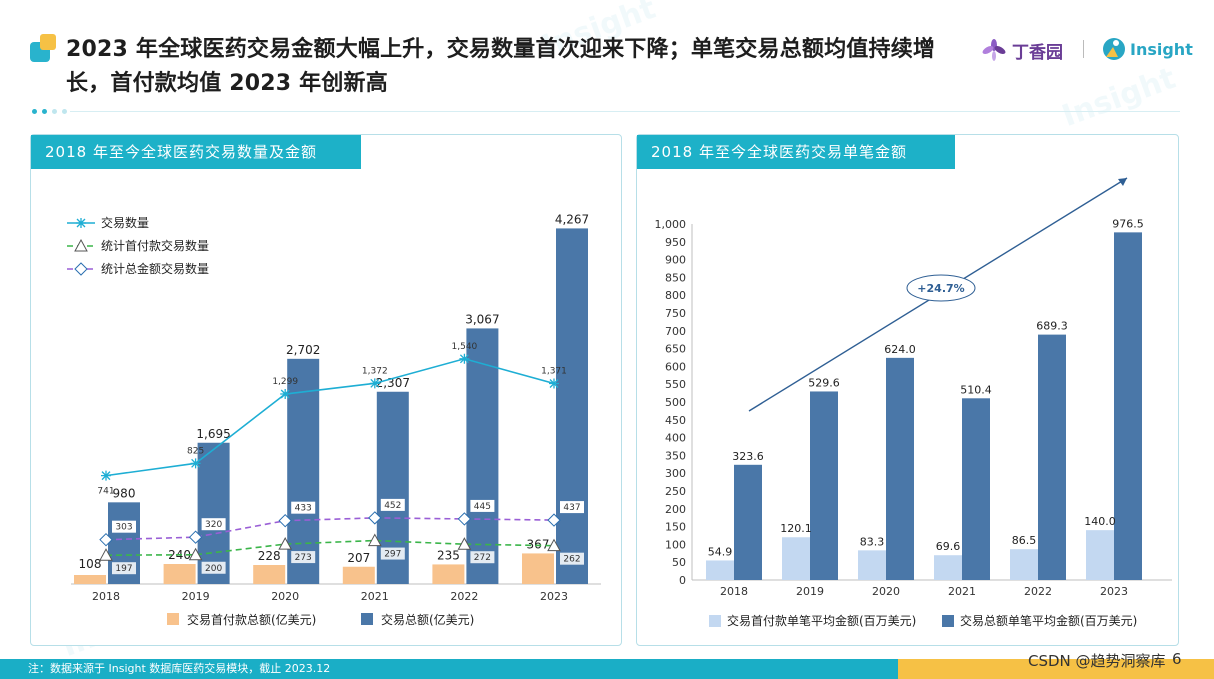 This screenshot has height=679, width=1214. I want to click on bar-label-downpayment: 108, so click(90, 564).